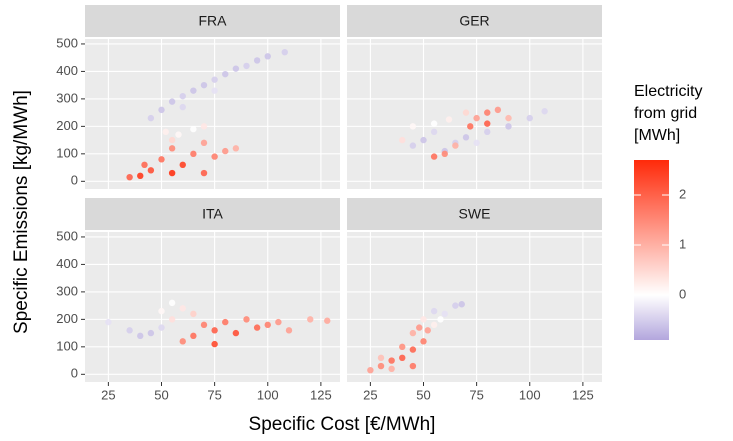 This screenshot has height=441, width=733. Describe the element at coordinates (682, 243) in the screenshot. I see `legend-tick-label: 1` at that location.